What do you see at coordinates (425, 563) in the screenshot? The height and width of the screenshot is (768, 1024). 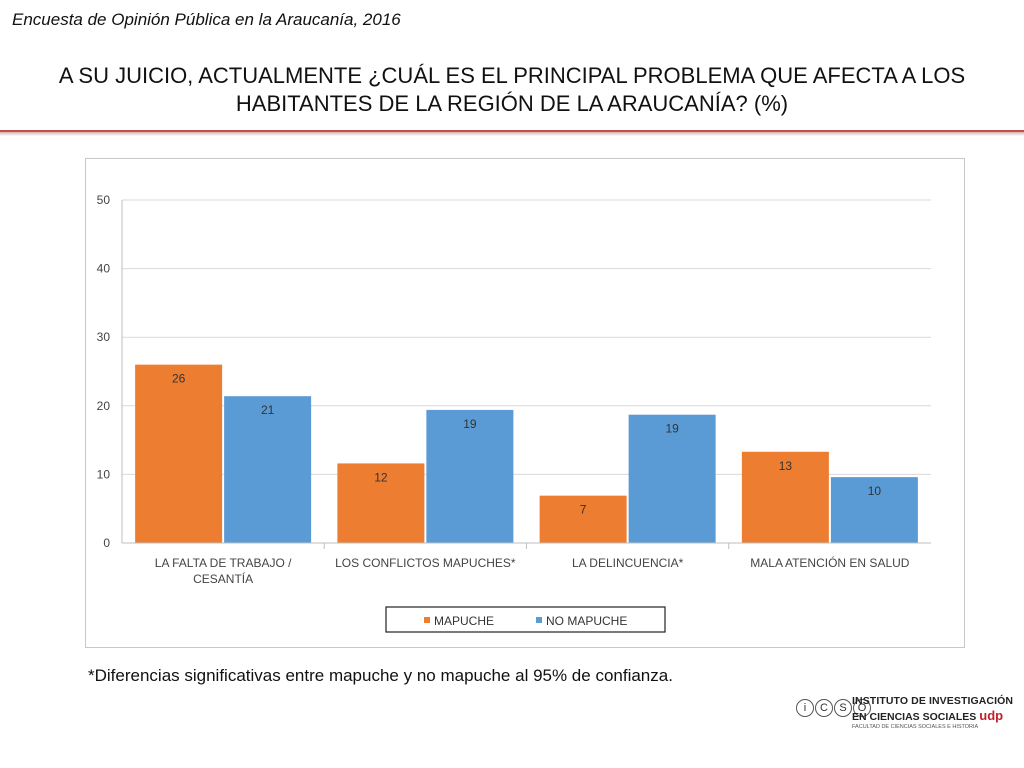 I see `x-tick-label: LOS CONFLICTOS MAPUCHES*` at bounding box center [425, 563].